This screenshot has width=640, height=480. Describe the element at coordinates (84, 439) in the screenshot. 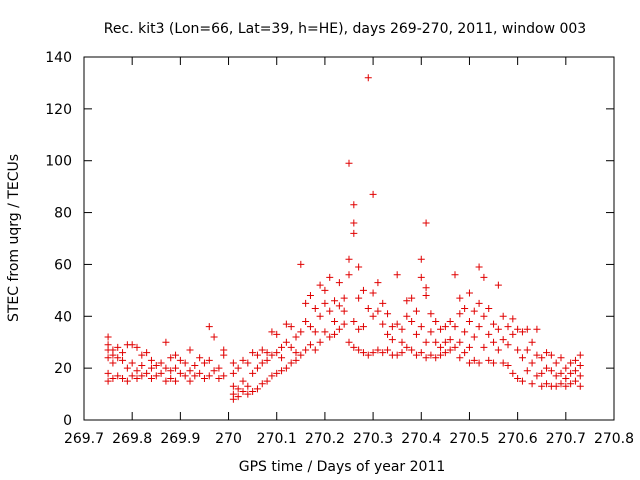

I see `x-tick-label: 269.7` at that location.